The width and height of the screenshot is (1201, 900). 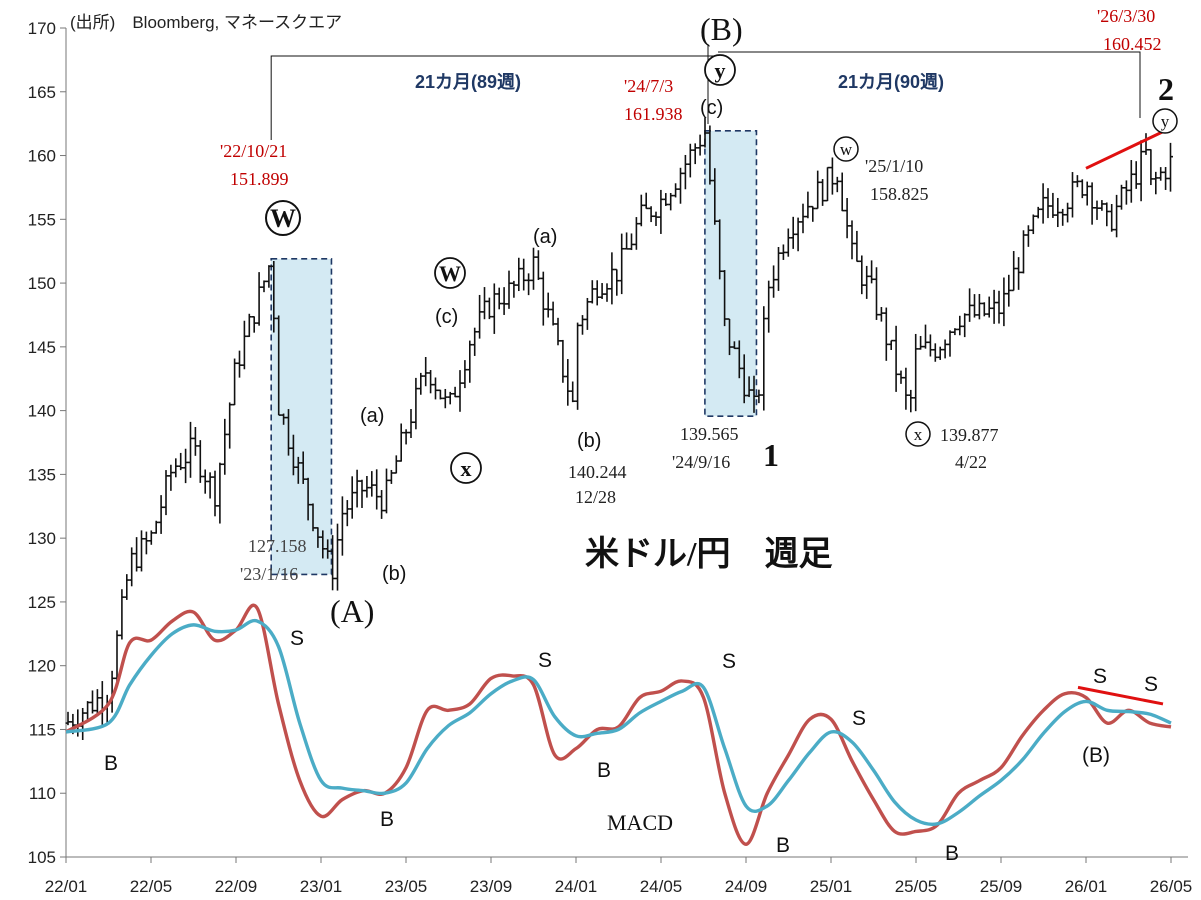 I want to click on svg-text: w, so click(x=846, y=149).